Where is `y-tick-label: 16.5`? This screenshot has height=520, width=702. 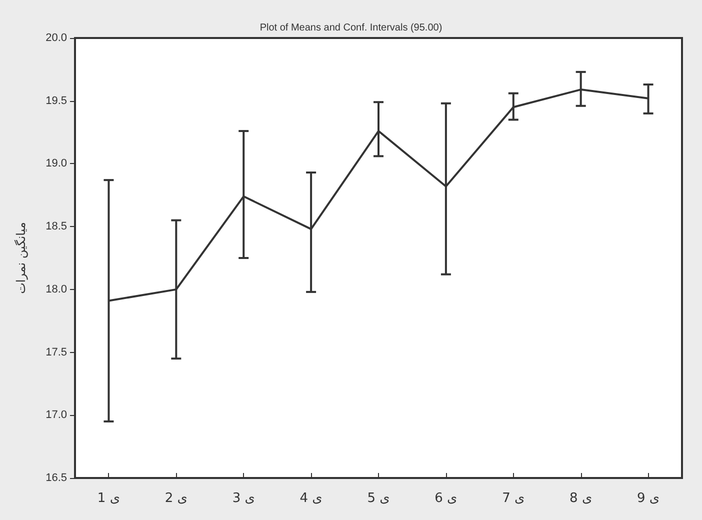 y-tick-label: 16.5 is located at coordinates (56, 478).